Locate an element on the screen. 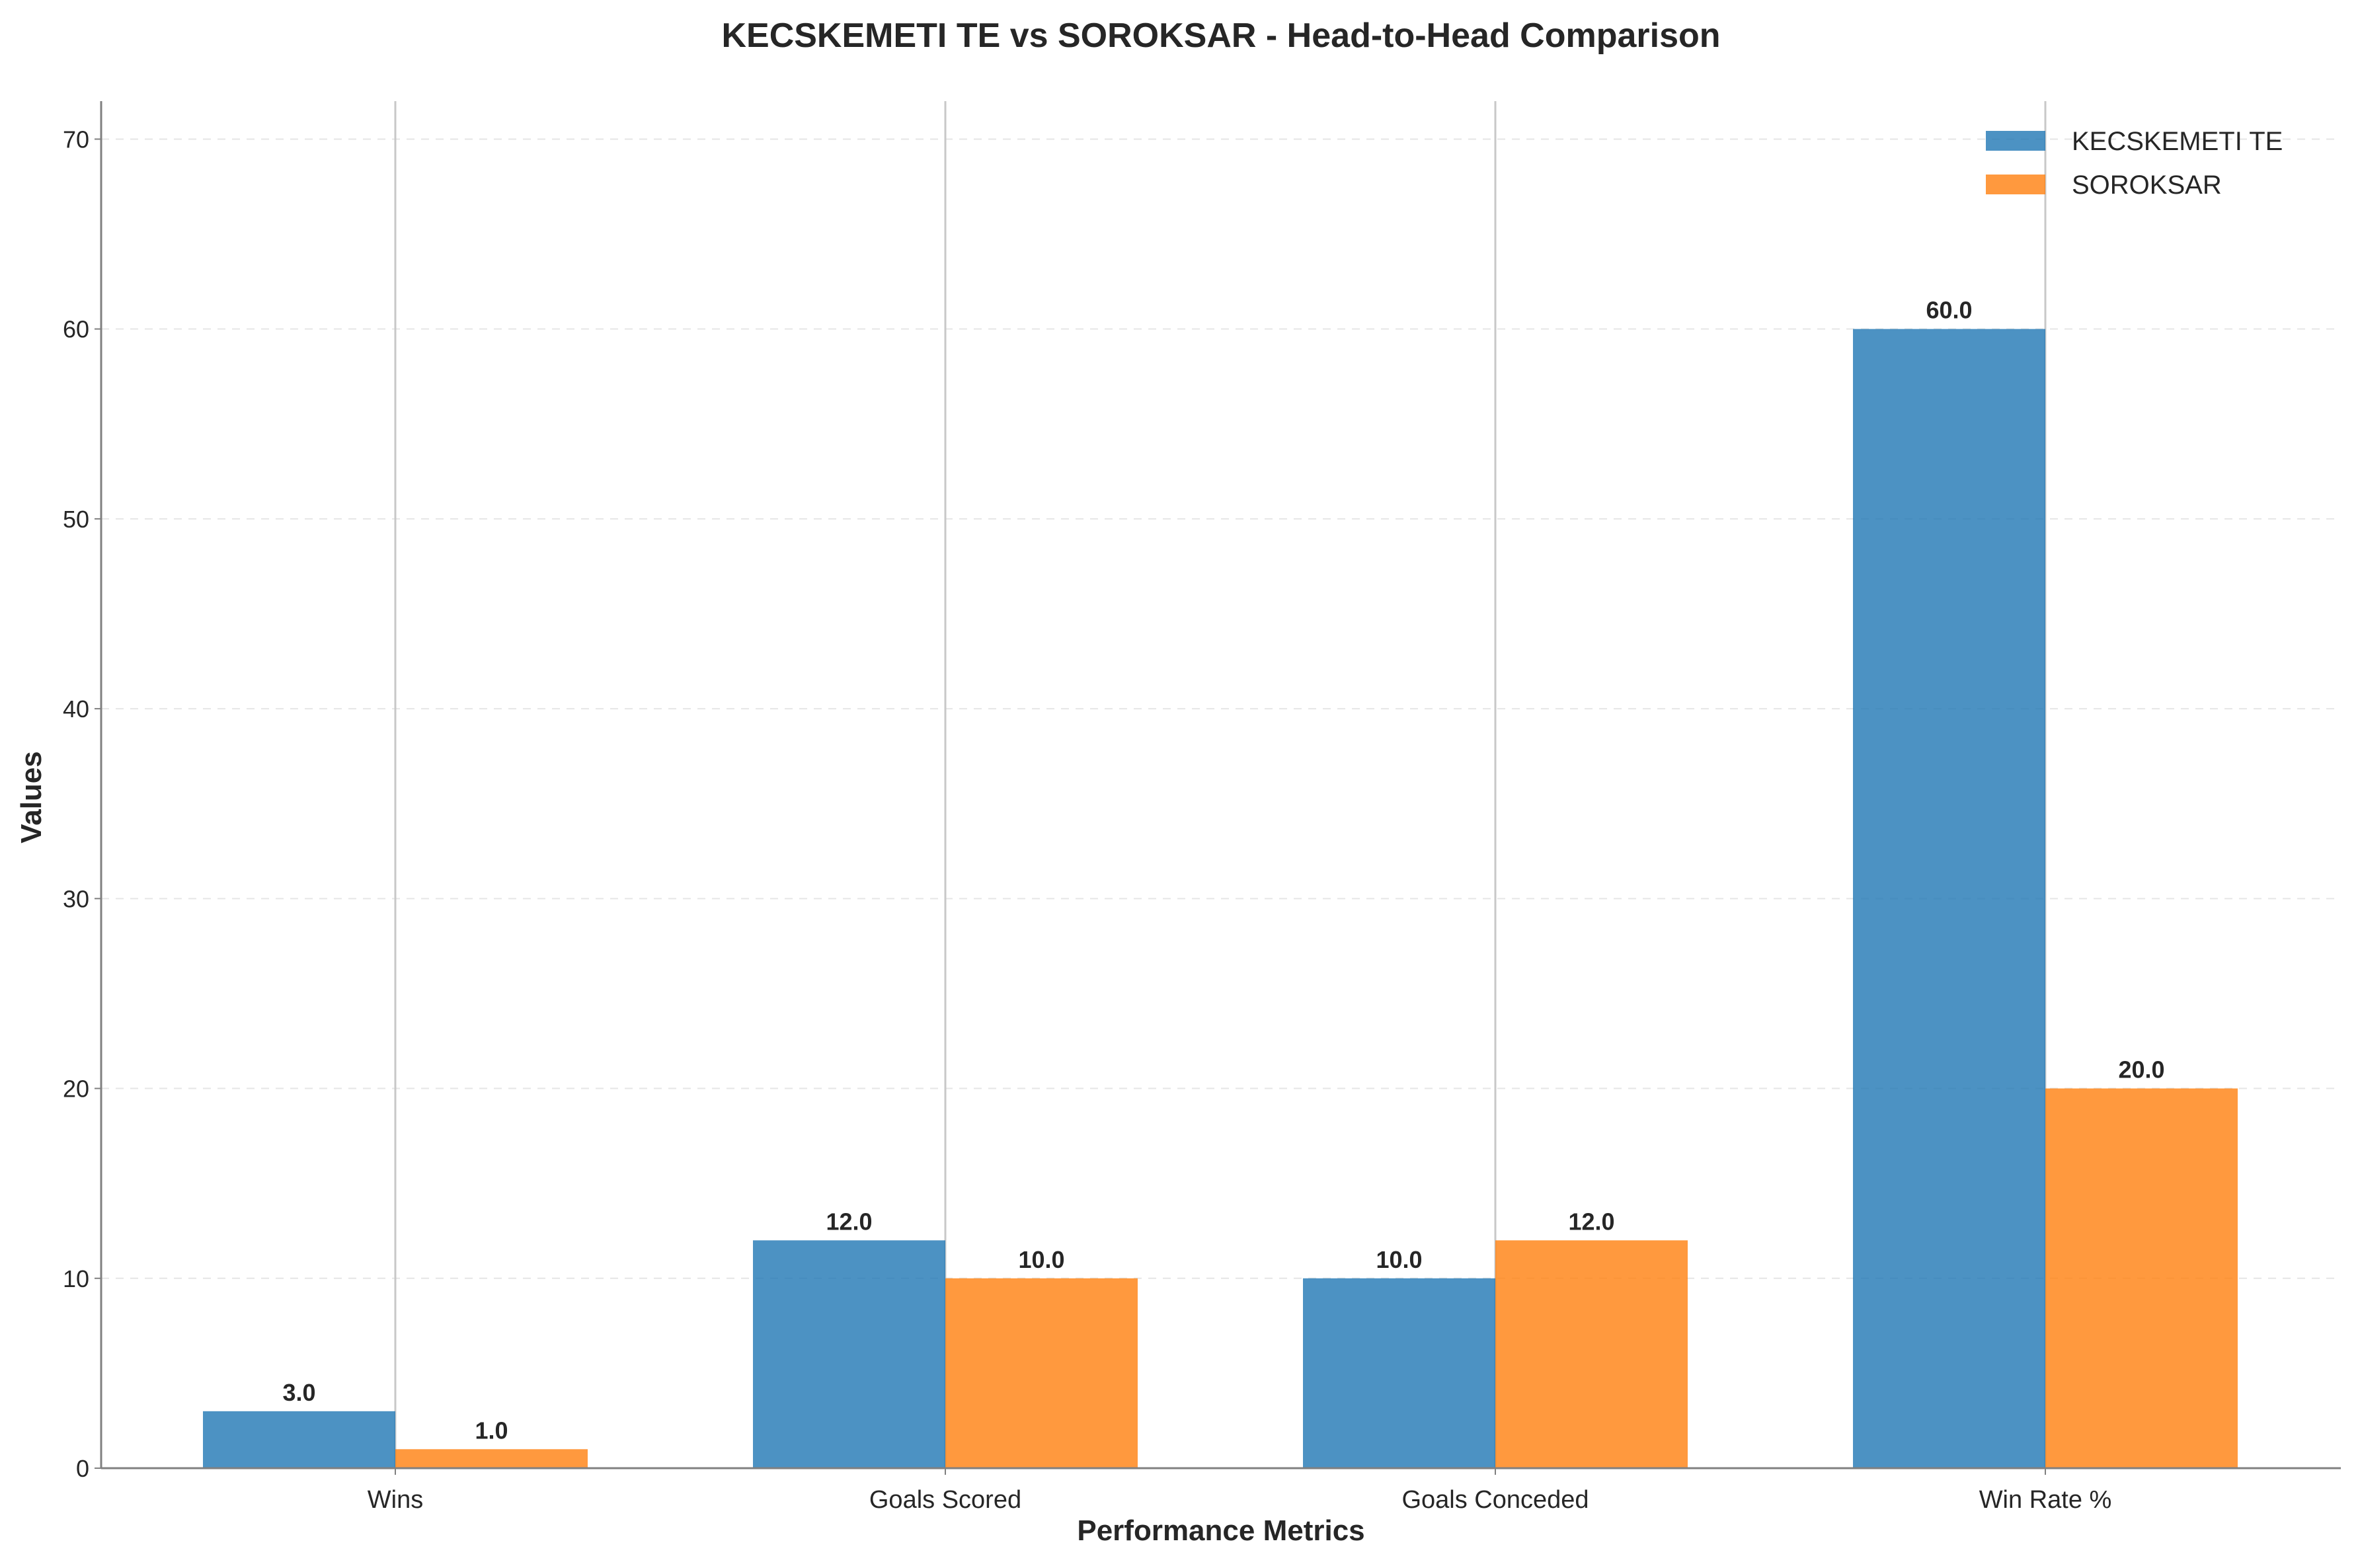 This screenshot has height=1568, width=2360. y-tick-label: 30 is located at coordinates (76, 898).